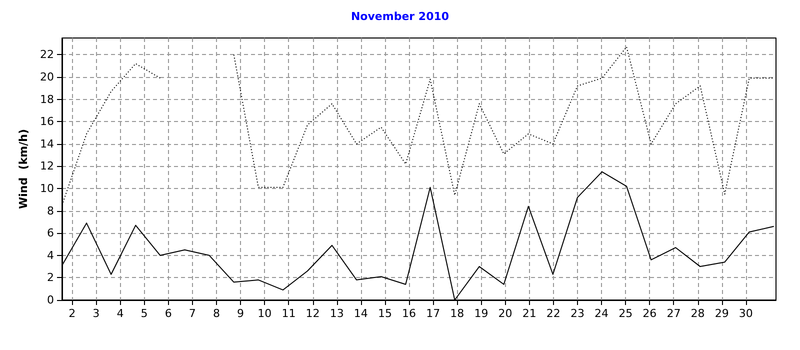 This screenshot has width=800, height=350. Describe the element at coordinates (361, 313) in the screenshot. I see `x-tick-label: 14` at that location.